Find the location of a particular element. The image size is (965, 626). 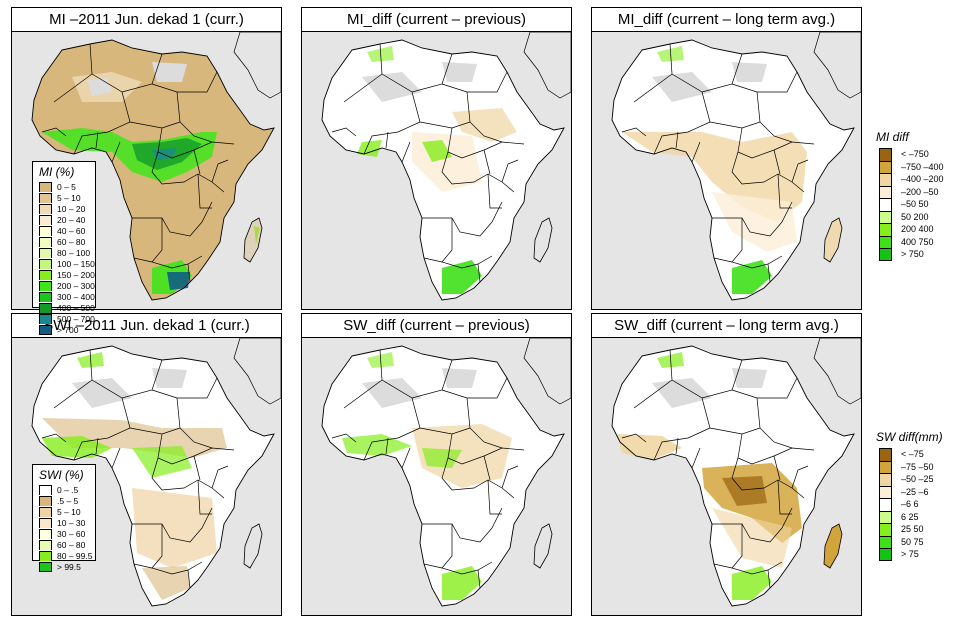

legend-title: SW diff(mm) is located at coordinates (909, 437).